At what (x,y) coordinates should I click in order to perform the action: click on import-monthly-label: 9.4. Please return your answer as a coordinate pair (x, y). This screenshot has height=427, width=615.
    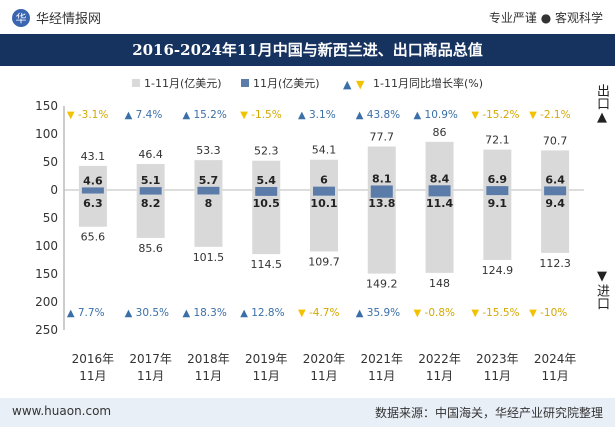
    Looking at the image, I should click on (555, 203).